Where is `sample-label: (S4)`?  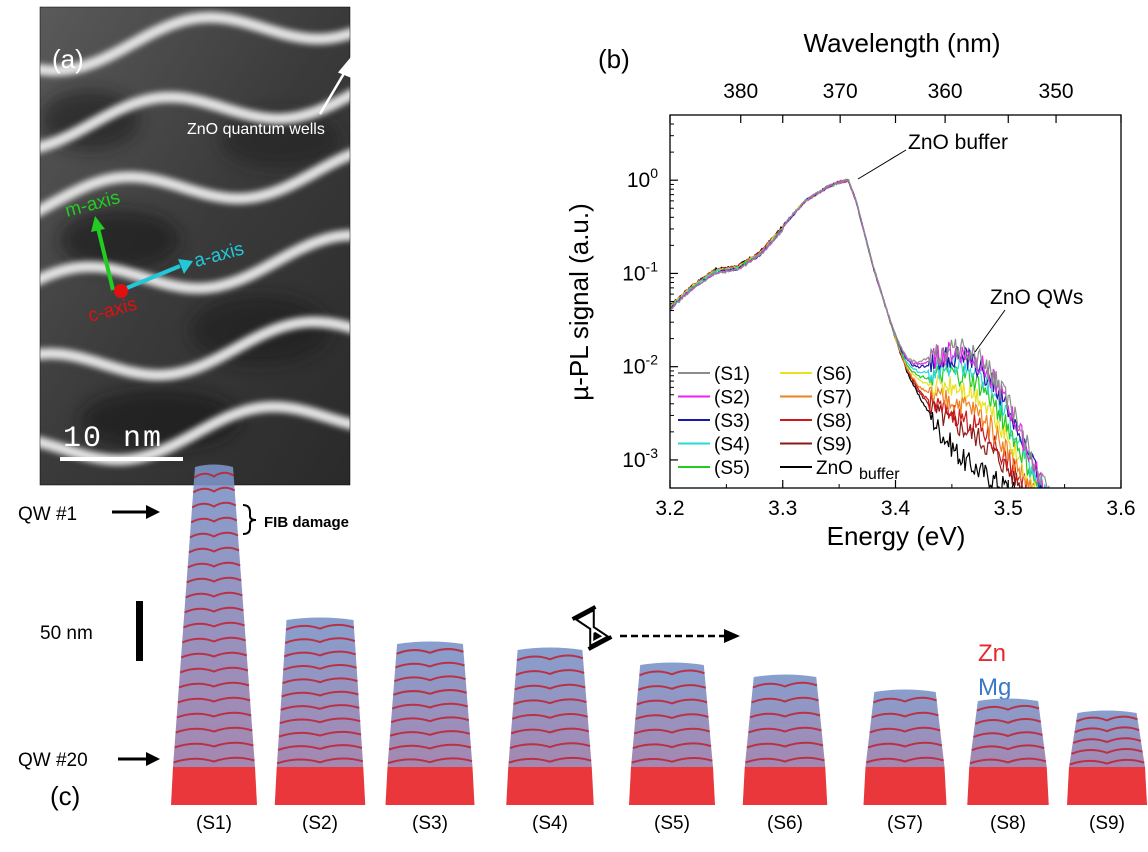
sample-label: (S4) is located at coordinates (550, 823).